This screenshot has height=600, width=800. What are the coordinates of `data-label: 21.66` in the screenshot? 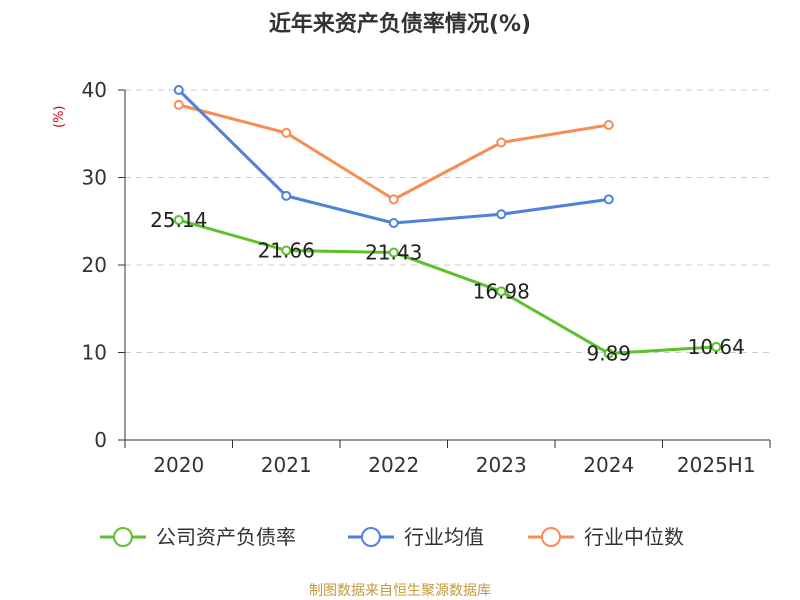 It's located at (286, 250).